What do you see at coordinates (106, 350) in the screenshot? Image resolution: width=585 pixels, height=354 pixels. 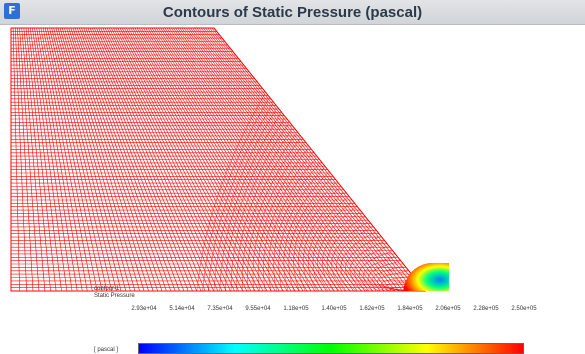 I see `legend-units: [ pascal ]` at bounding box center [106, 350].